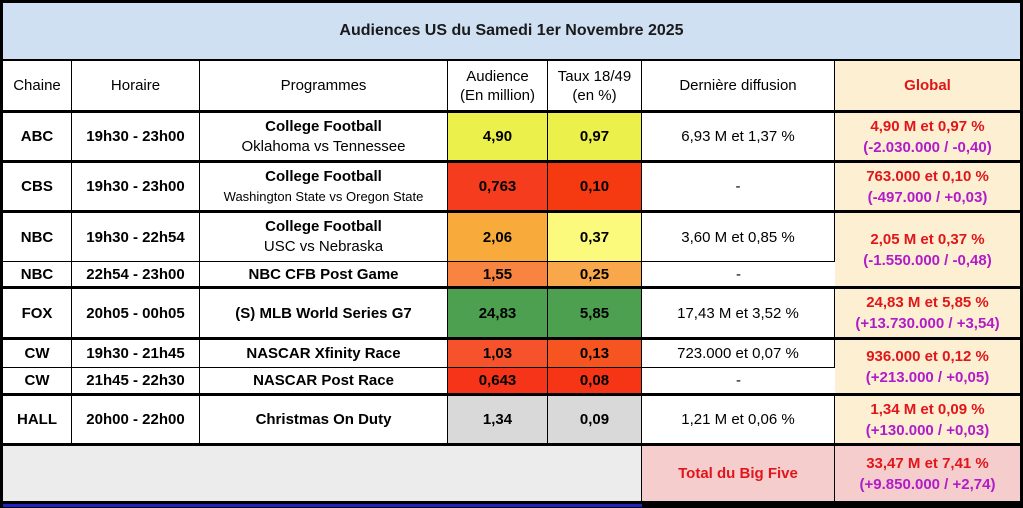  Describe the element at coordinates (37, 87) in the screenshot. I see `header-chaine: Chaine` at that location.